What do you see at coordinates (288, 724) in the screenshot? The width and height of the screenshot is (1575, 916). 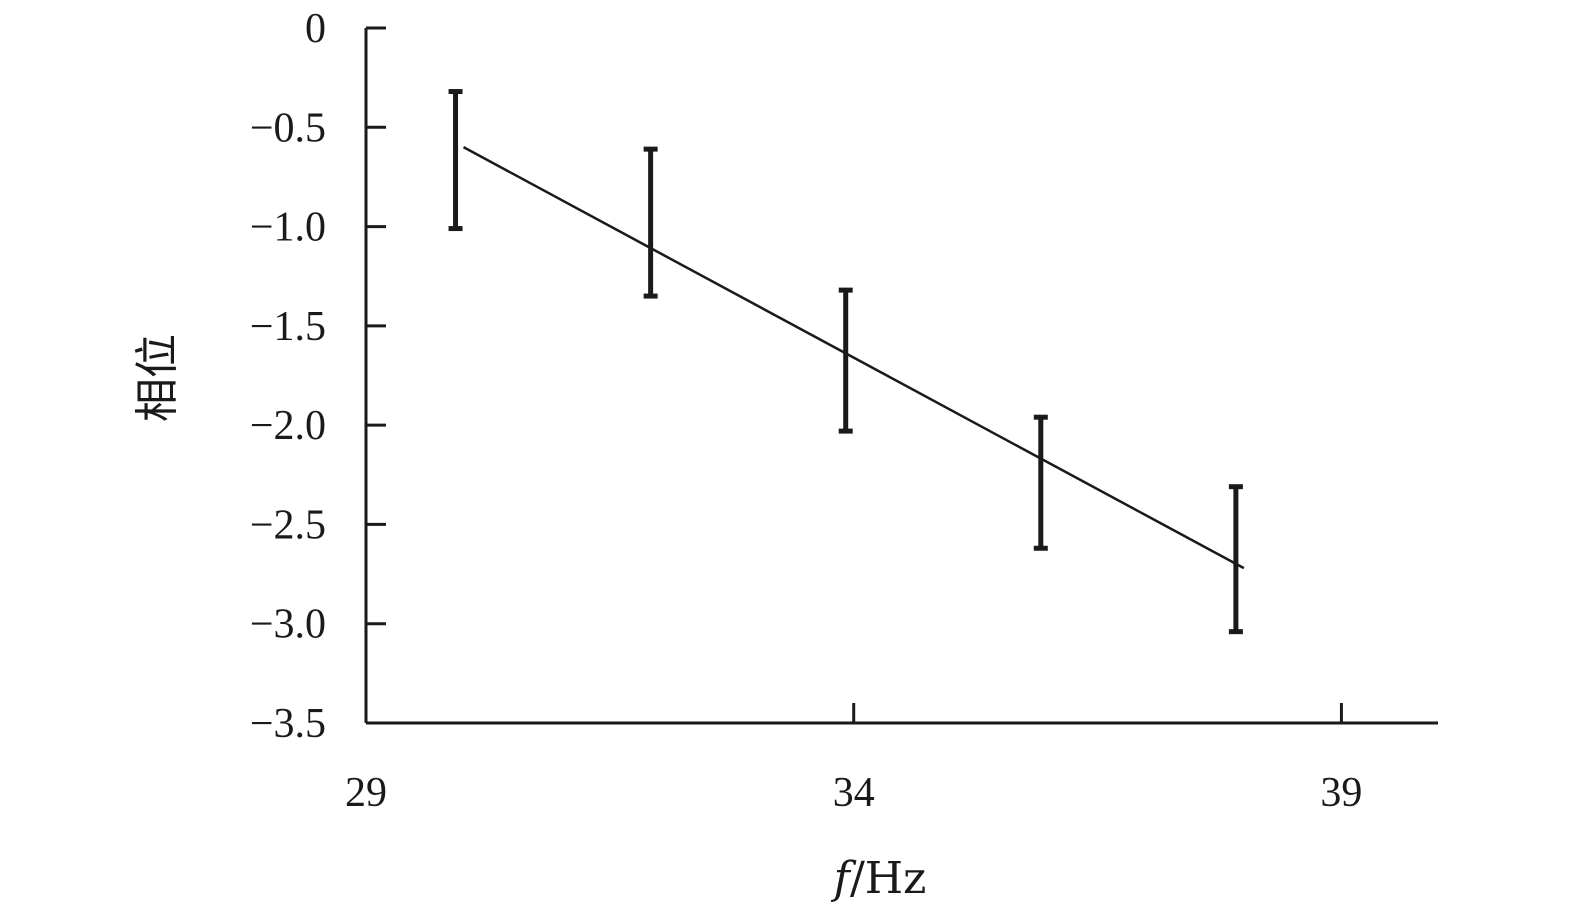 I see `y-tick-label: −3.5` at bounding box center [288, 724].